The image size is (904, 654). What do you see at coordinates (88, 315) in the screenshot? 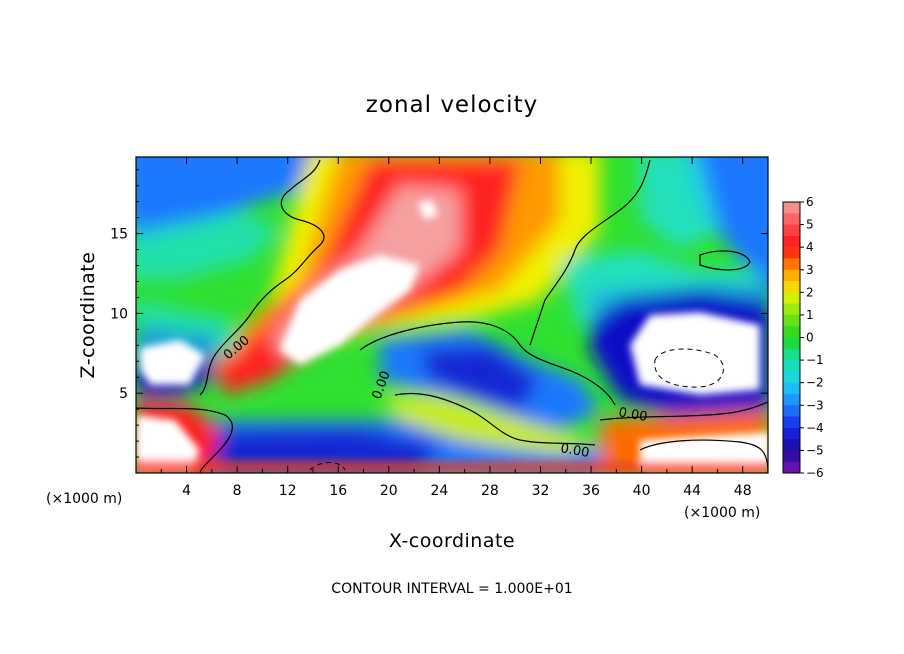
I see `y-axis-label: Z-coordinate` at bounding box center [88, 315].